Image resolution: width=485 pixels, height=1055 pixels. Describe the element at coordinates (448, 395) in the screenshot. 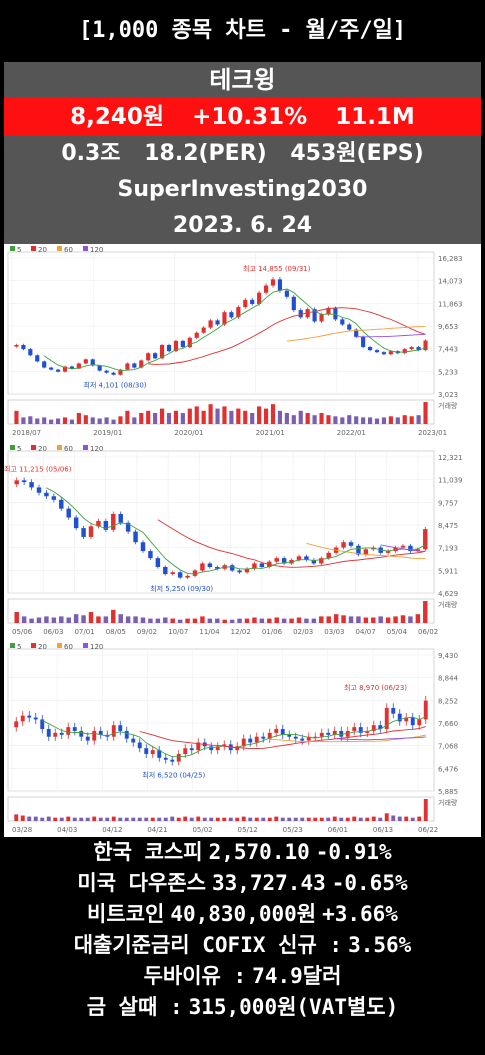

I see `y-tick-label: 3,023` at that location.